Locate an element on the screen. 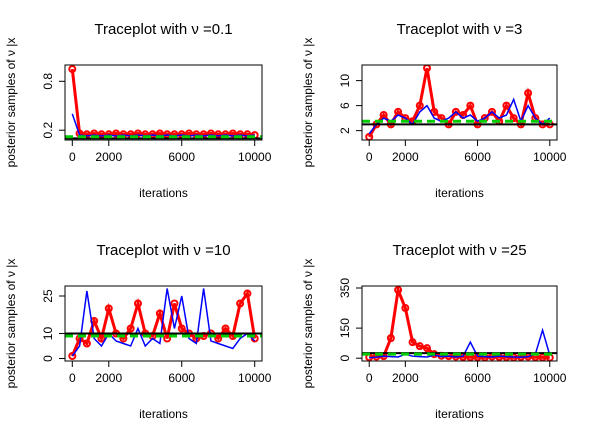  chart-title: Traceplot with ν =25 is located at coordinates (459, 250).